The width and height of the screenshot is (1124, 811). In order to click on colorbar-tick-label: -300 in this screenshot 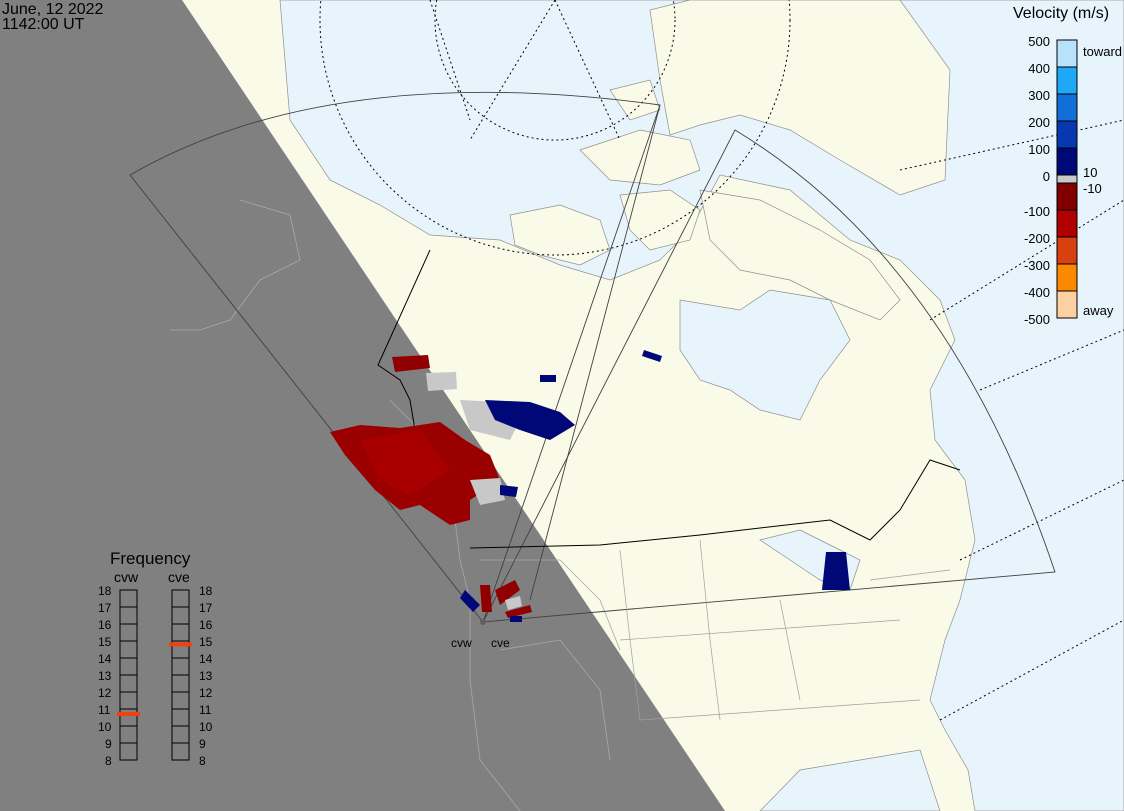, I will do `click(1036, 265)`.